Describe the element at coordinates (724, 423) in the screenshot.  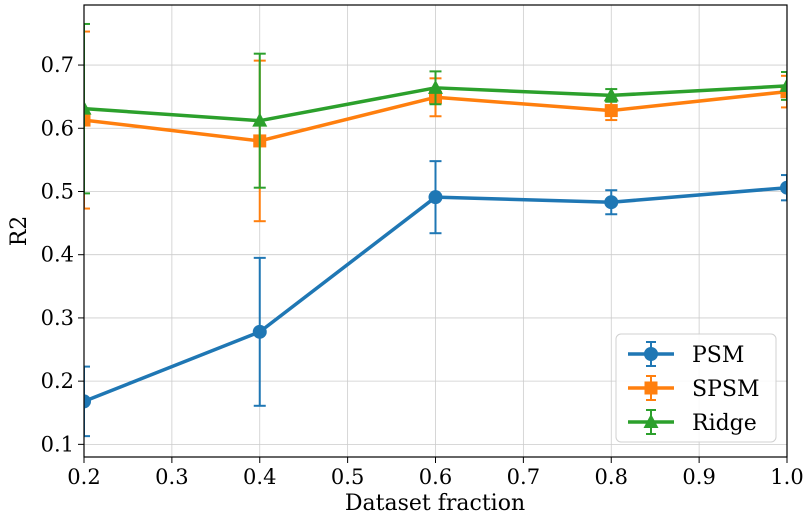
I see `legend-label: Ridge` at that location.